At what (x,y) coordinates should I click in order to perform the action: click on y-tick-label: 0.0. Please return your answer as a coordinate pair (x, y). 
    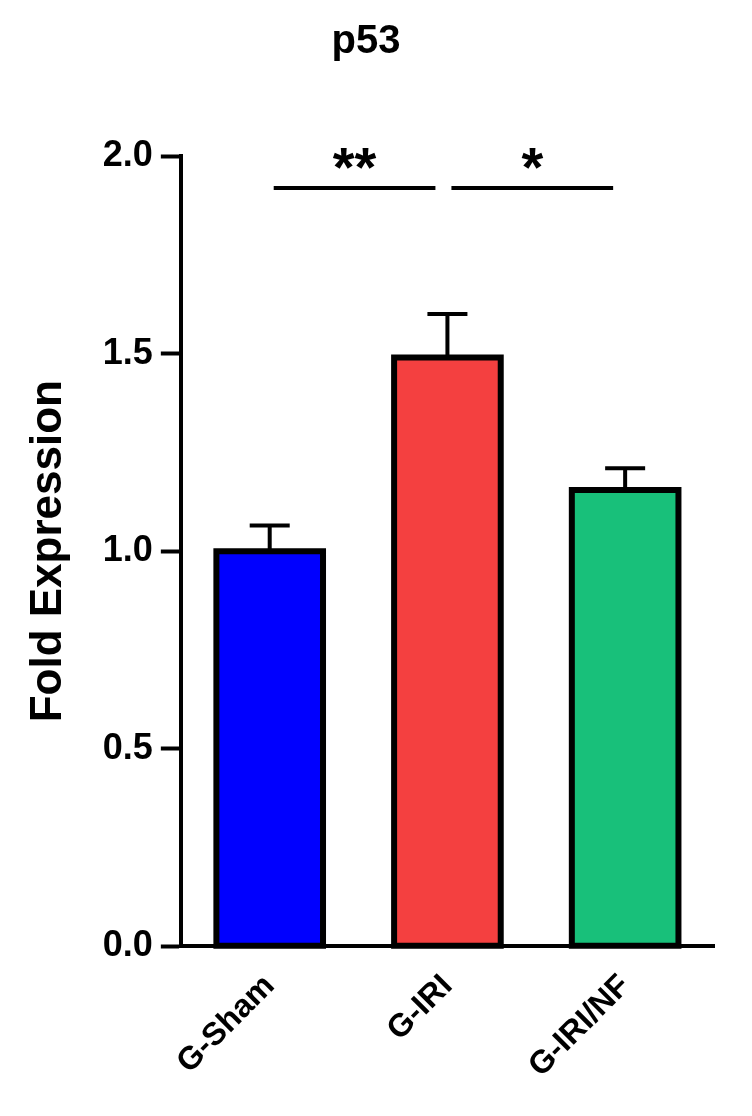
    Looking at the image, I should click on (127, 944).